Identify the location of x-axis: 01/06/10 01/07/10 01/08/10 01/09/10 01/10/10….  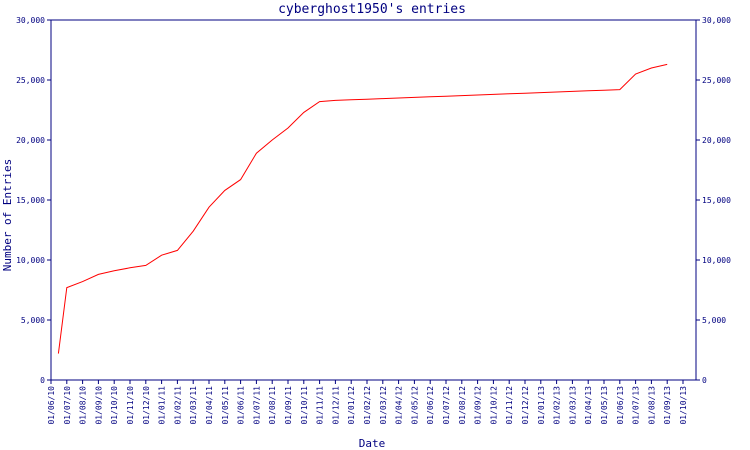
(367, 402).